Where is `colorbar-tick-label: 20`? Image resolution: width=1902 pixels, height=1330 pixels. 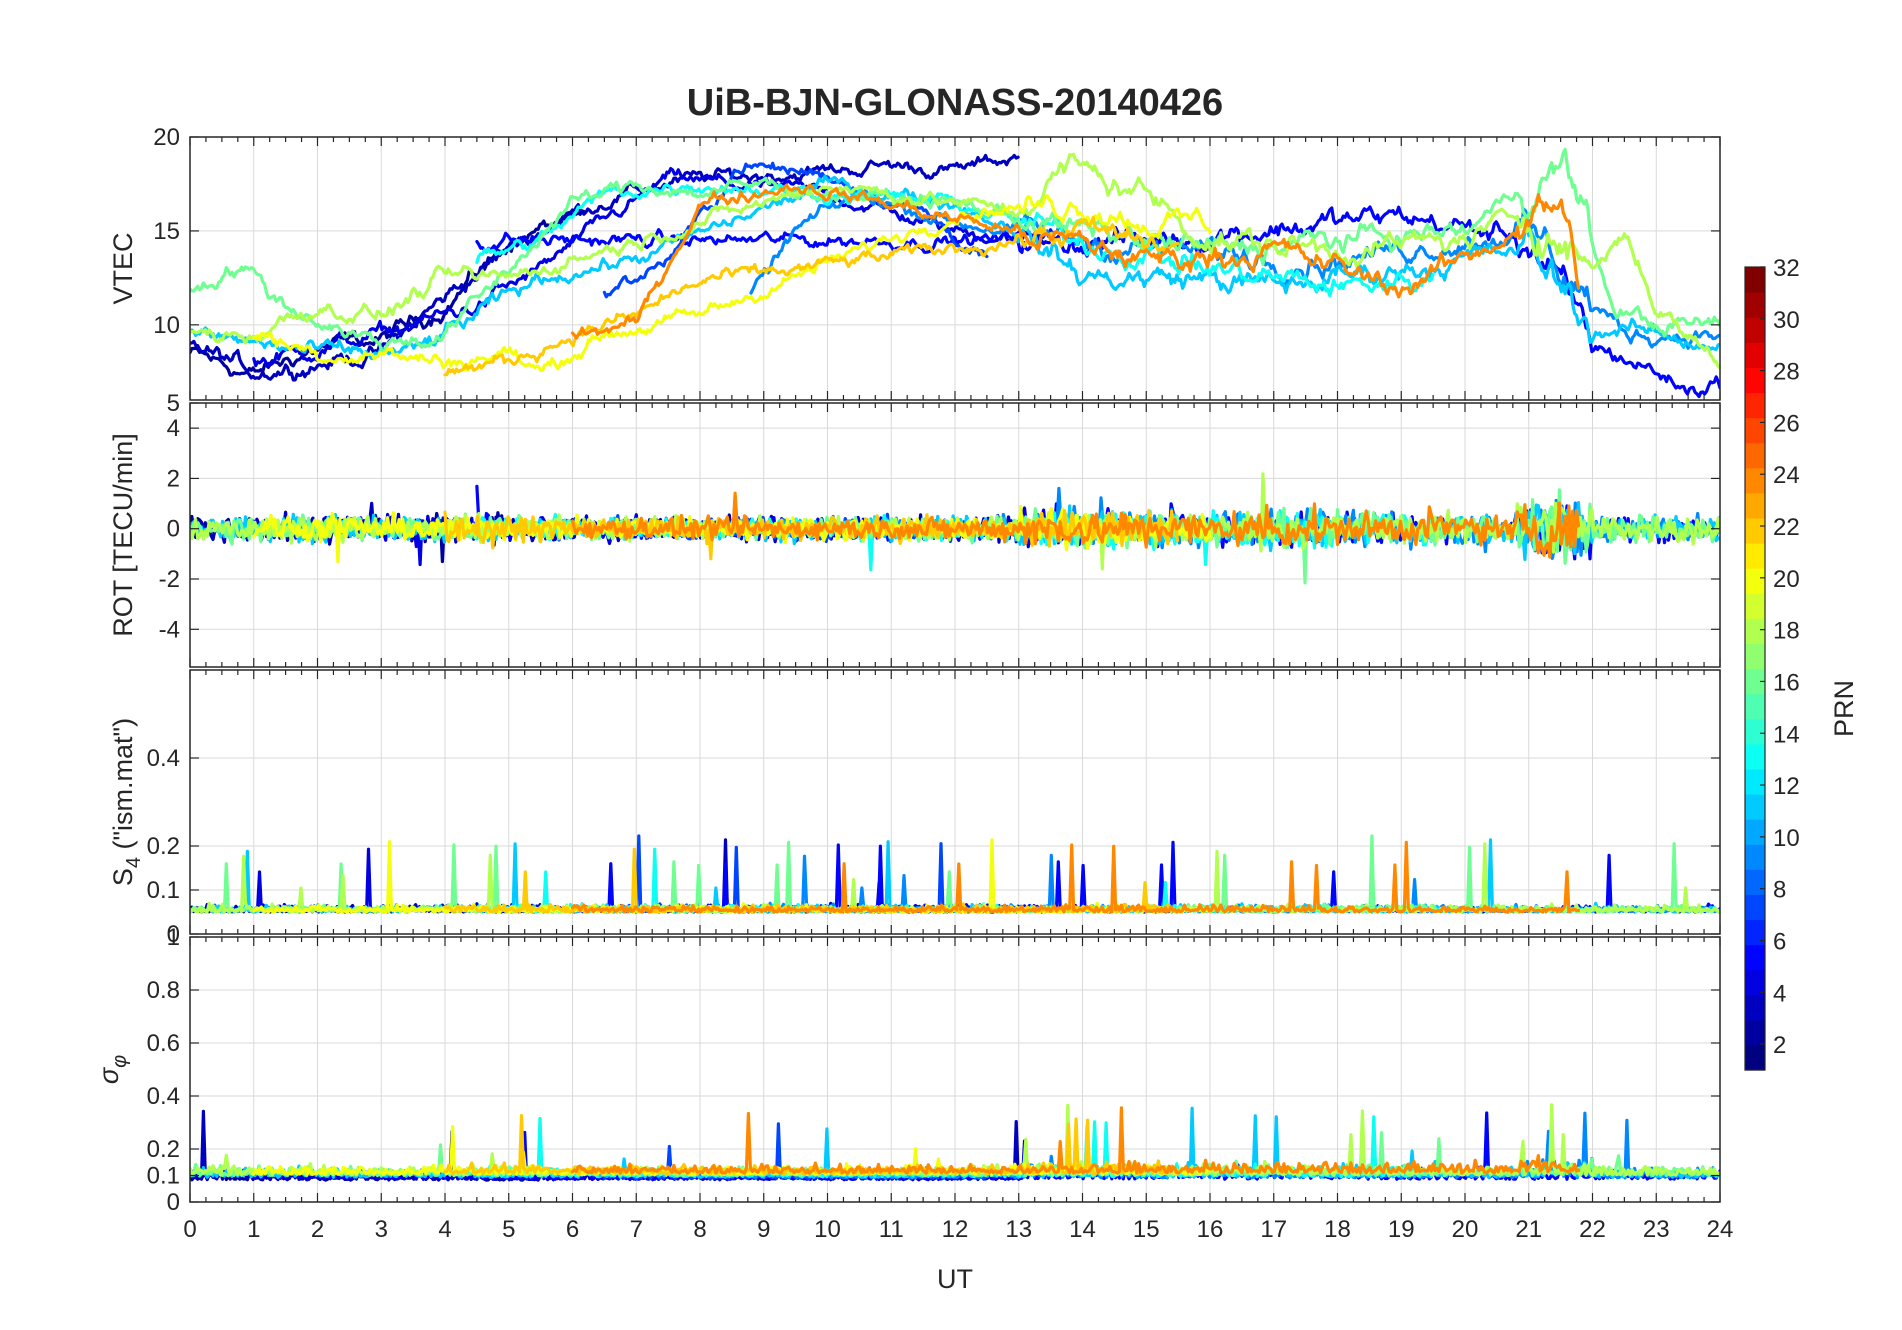 colorbar-tick-label: 20 is located at coordinates (1786, 579).